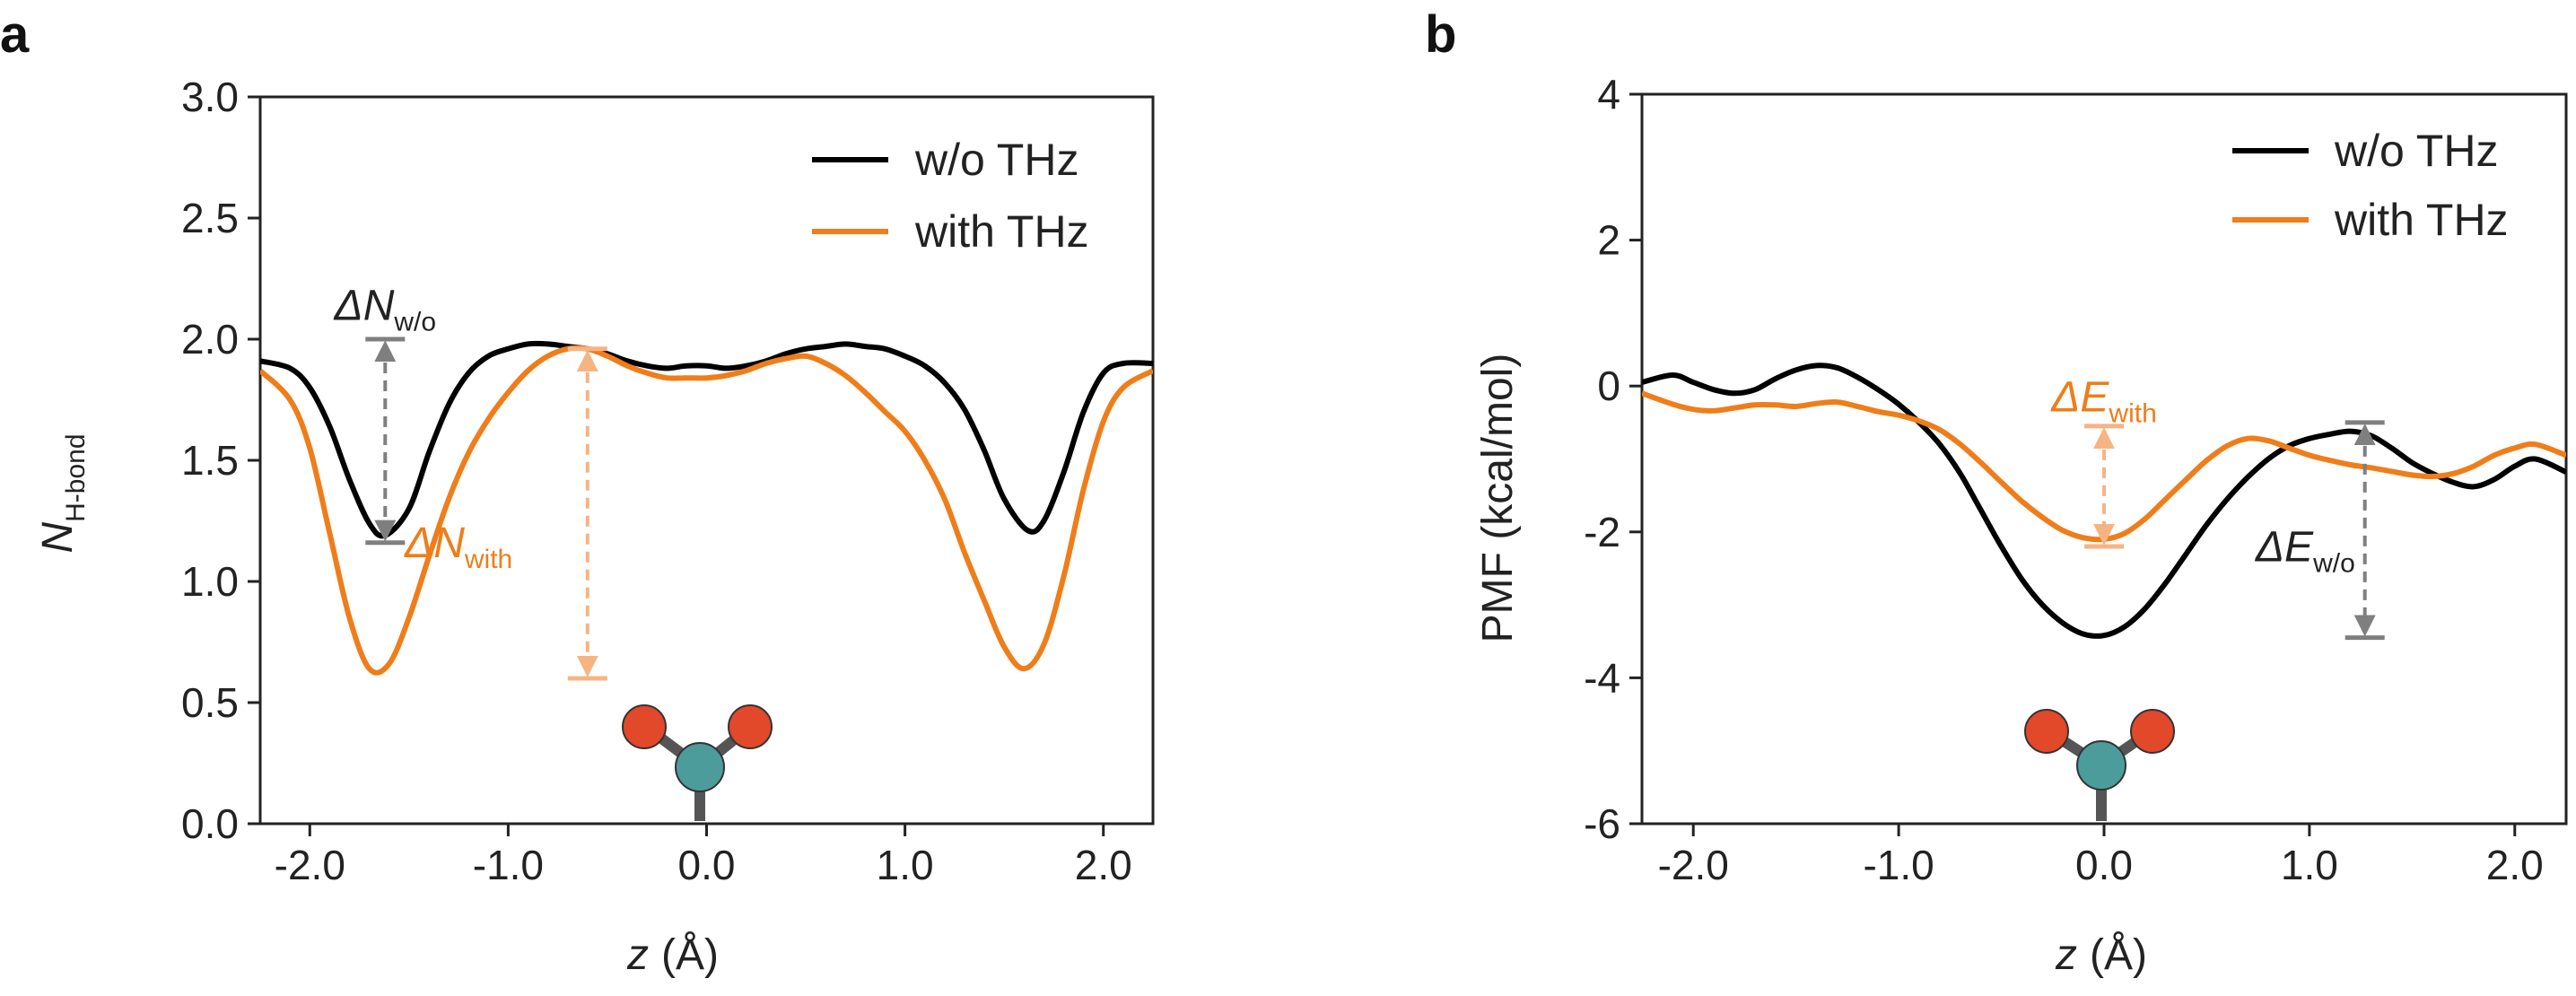 Image resolution: width=2576 pixels, height=996 pixels. What do you see at coordinates (2309, 865) in the screenshot?
I see `panel-b-x-tick-label: 1.0` at bounding box center [2309, 865].